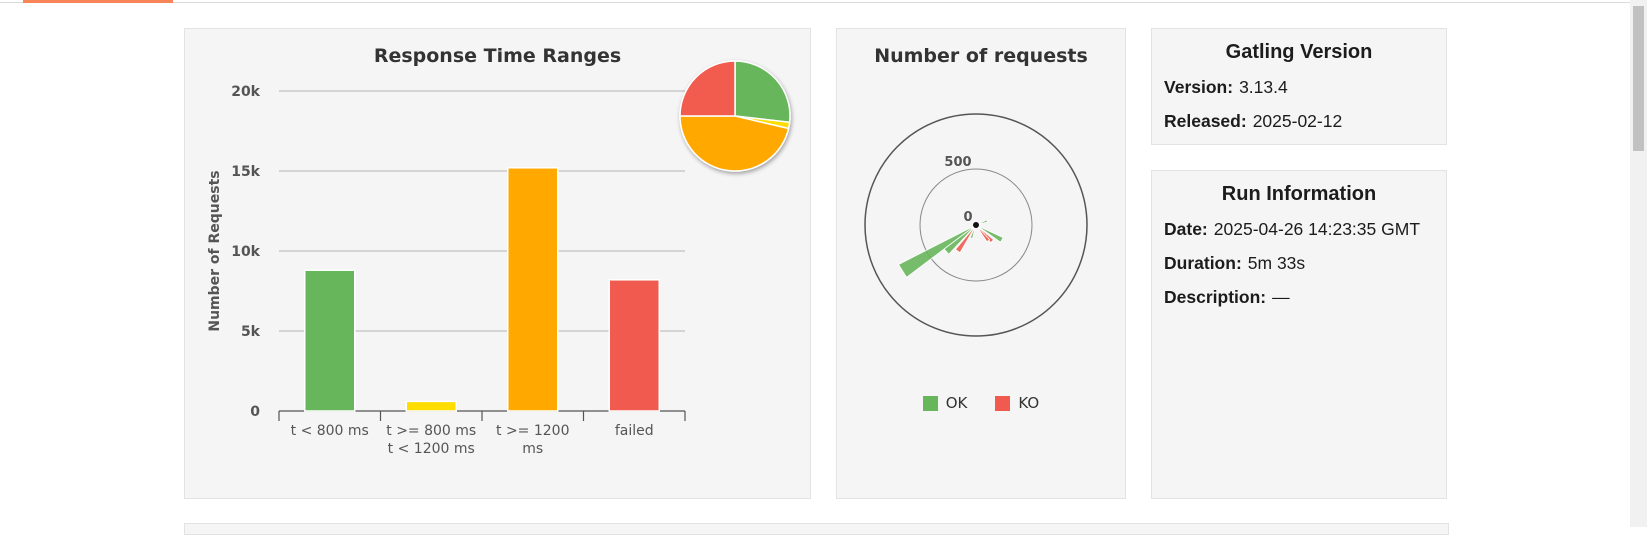 The height and width of the screenshot is (535, 1647). I want to click on chart-legend: OK KO, so click(981, 403).